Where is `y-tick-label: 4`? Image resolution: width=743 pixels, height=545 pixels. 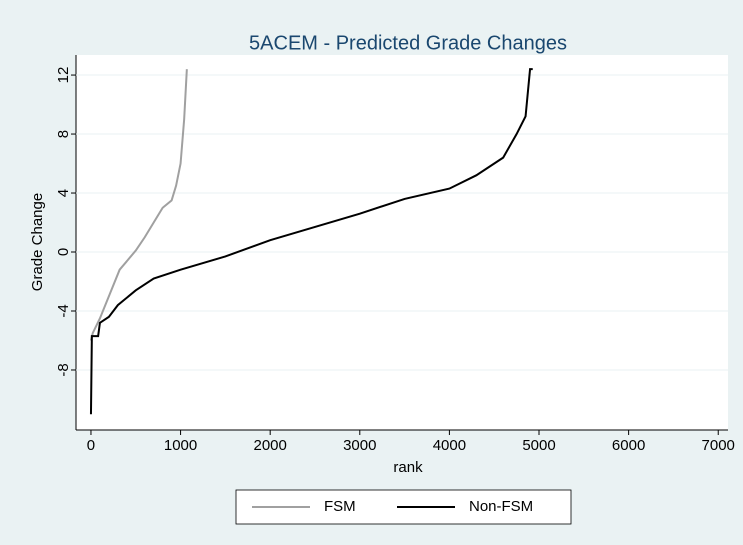 y-tick-label: 4 is located at coordinates (63, 193).